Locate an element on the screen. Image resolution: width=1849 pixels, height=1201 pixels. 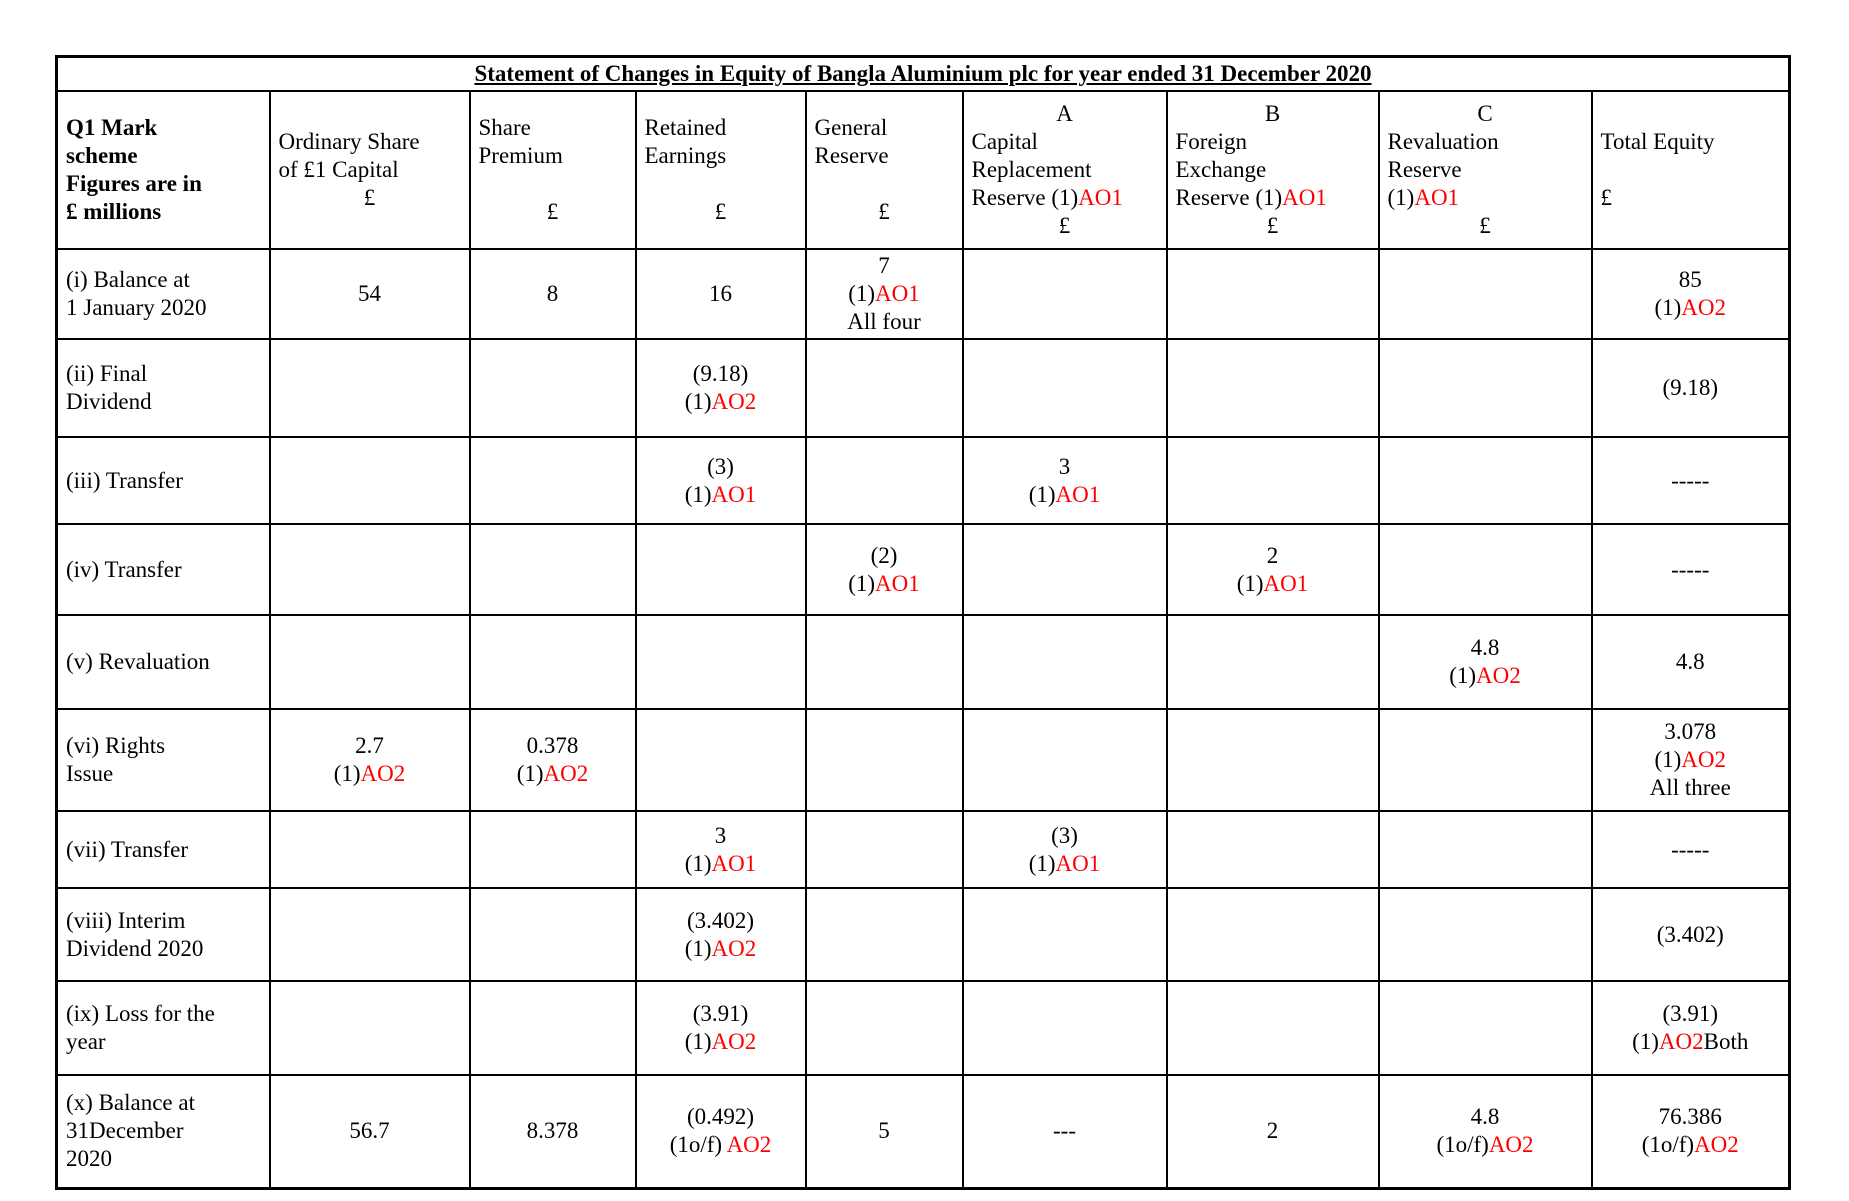
cell-text: Dividend 2020 is located at coordinates (135, 948).